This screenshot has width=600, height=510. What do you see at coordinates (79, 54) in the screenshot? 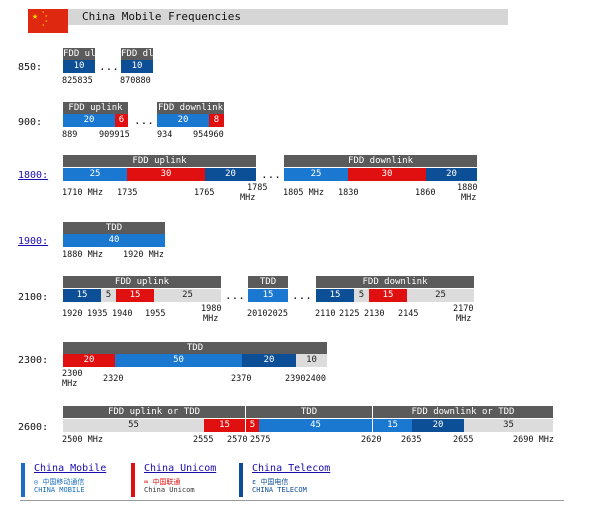
I see `header-fdd-ul: FDD ul` at bounding box center [79, 54].